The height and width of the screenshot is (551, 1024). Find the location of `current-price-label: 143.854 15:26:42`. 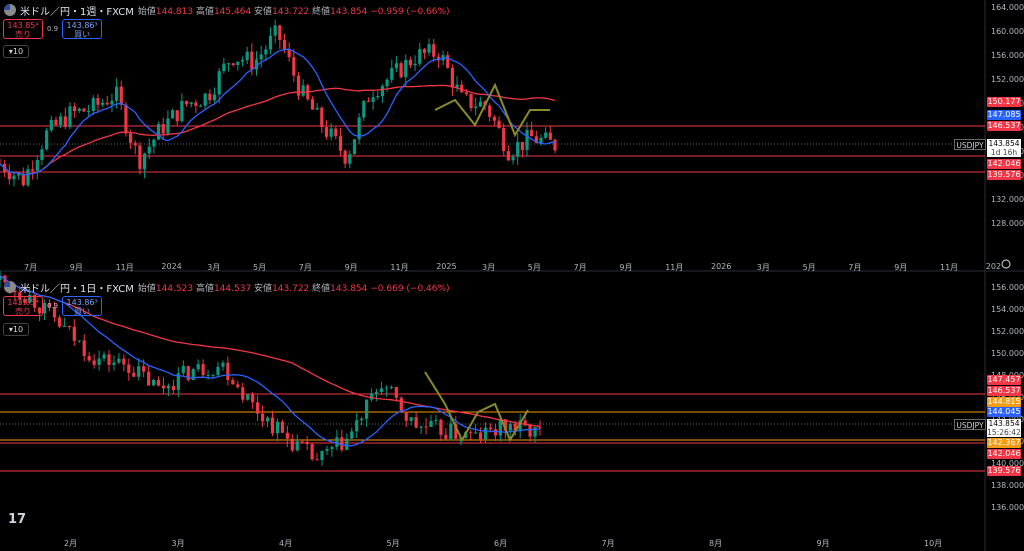

current-price-label: 143.854 15:26:42 is located at coordinates (1004, 428).